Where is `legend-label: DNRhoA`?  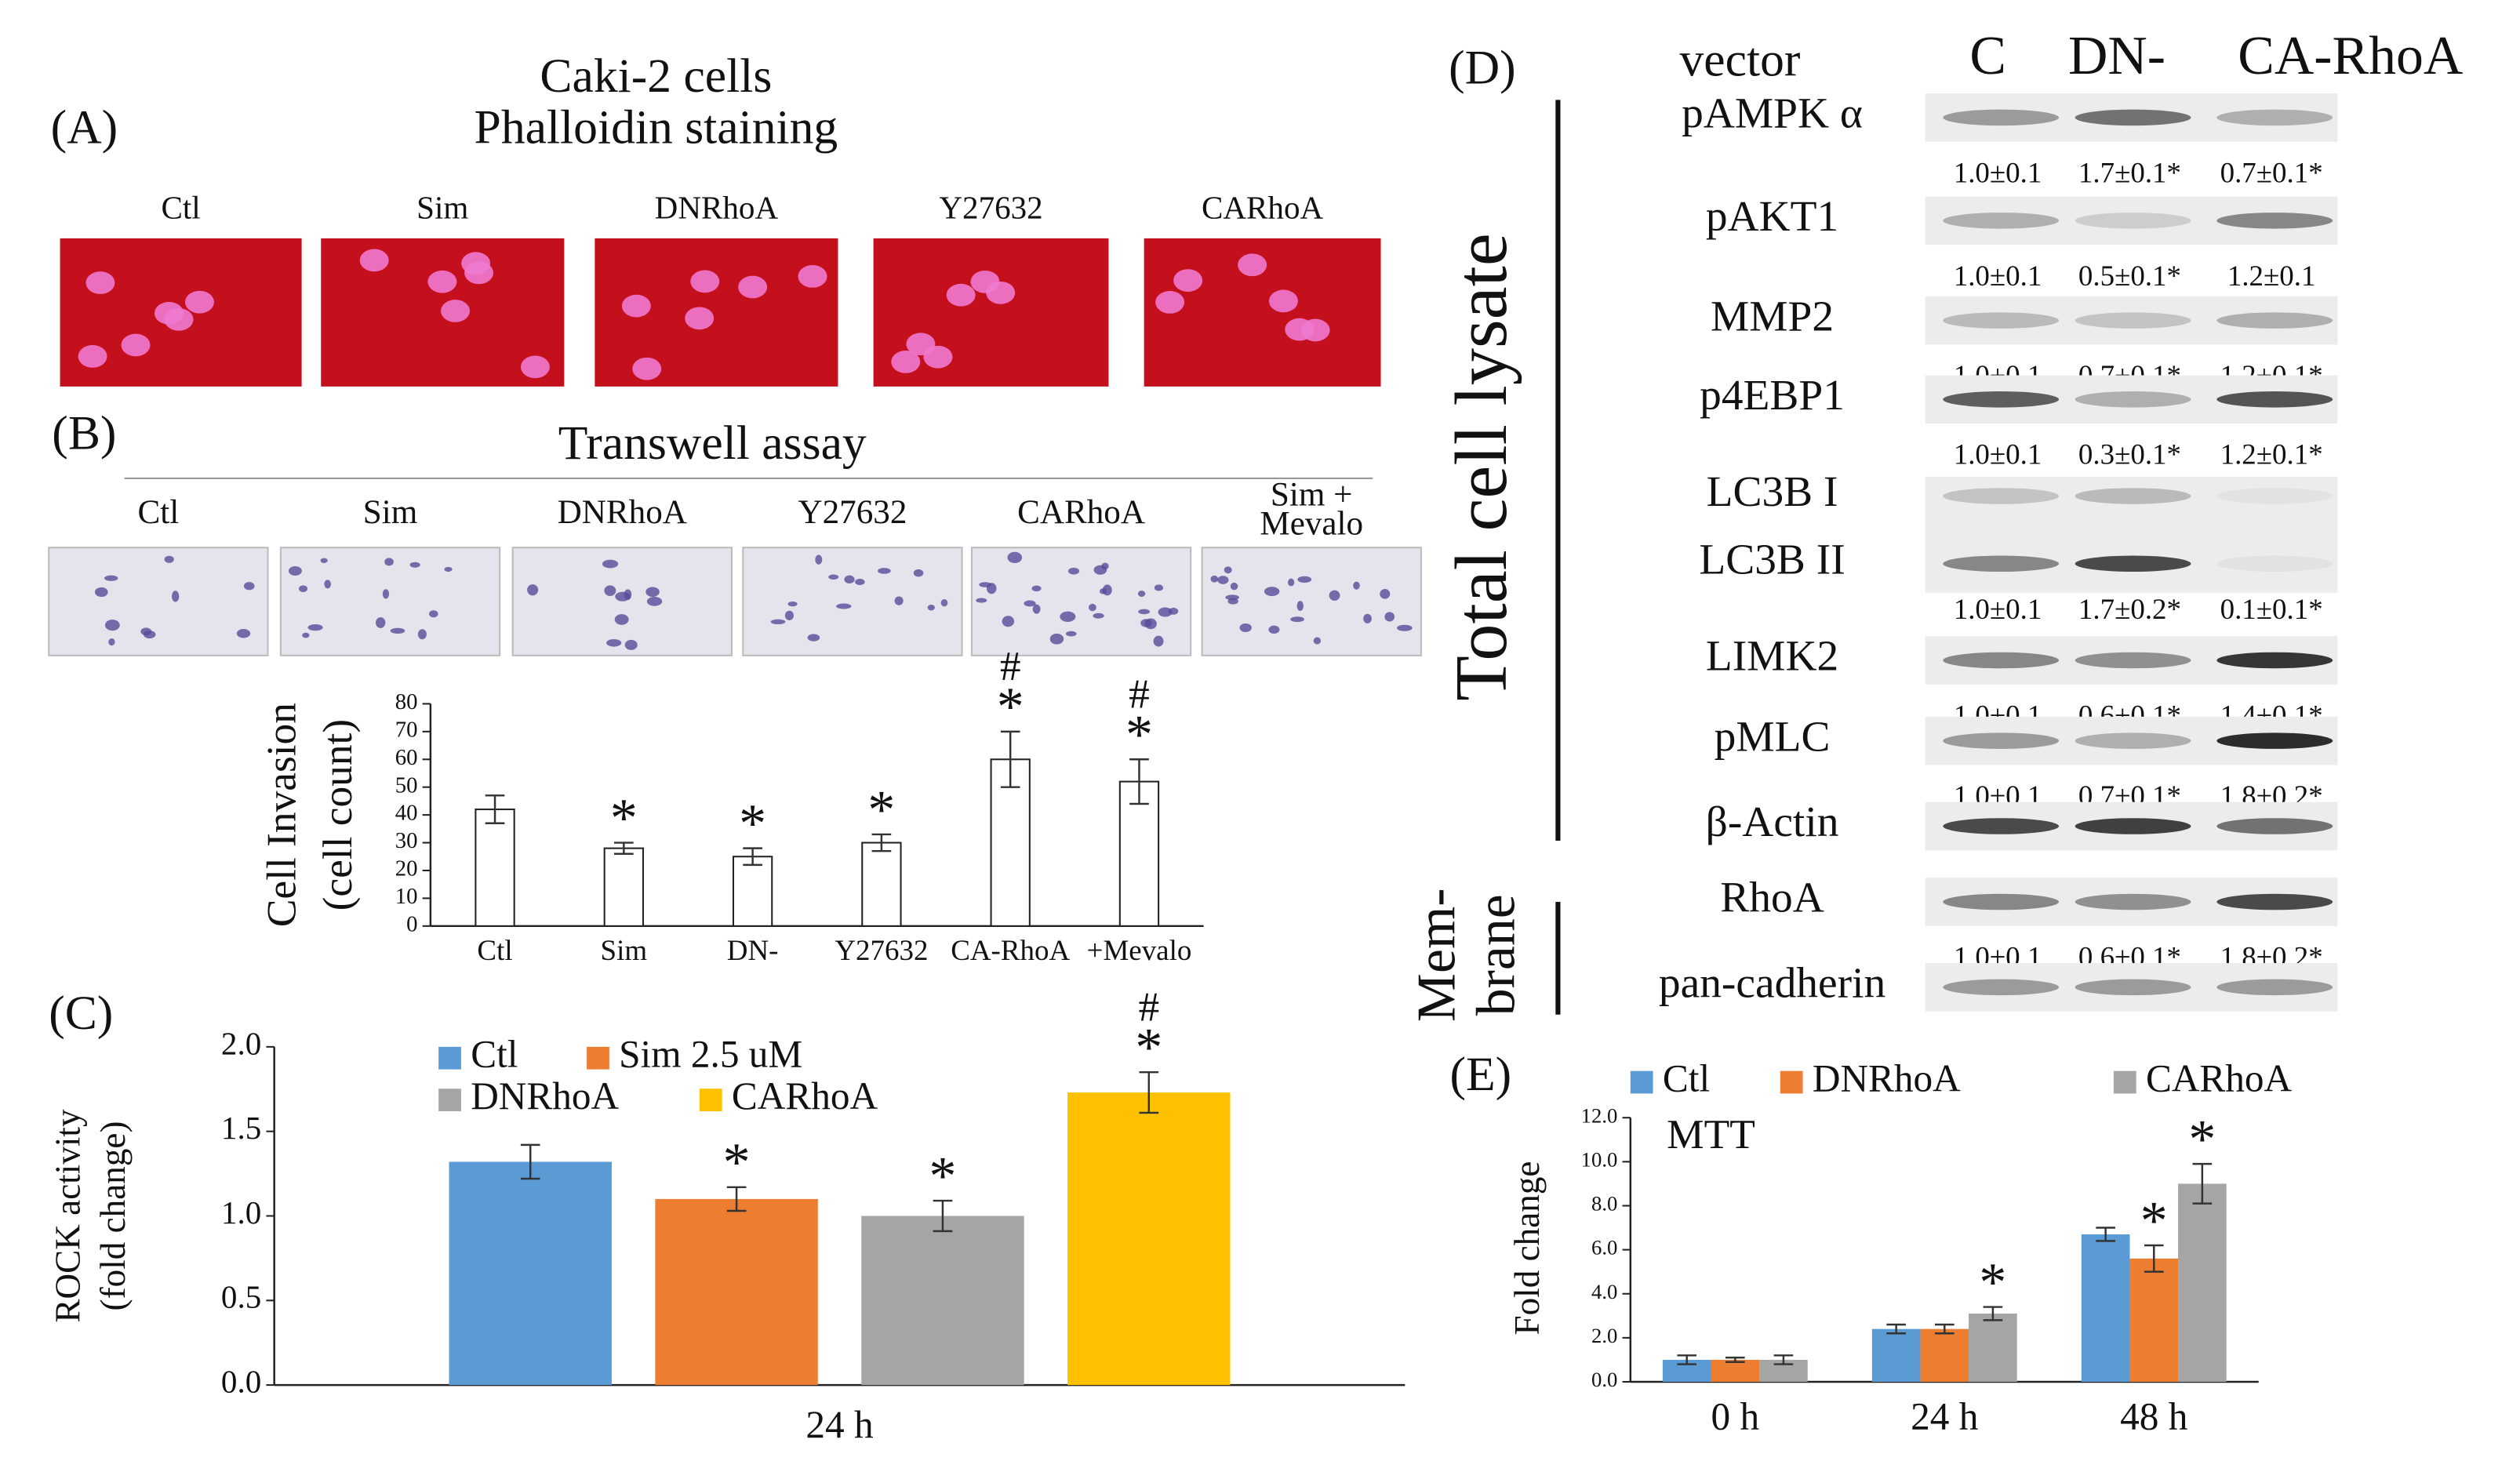
legend-label: DNRhoA is located at coordinates (1887, 1077).